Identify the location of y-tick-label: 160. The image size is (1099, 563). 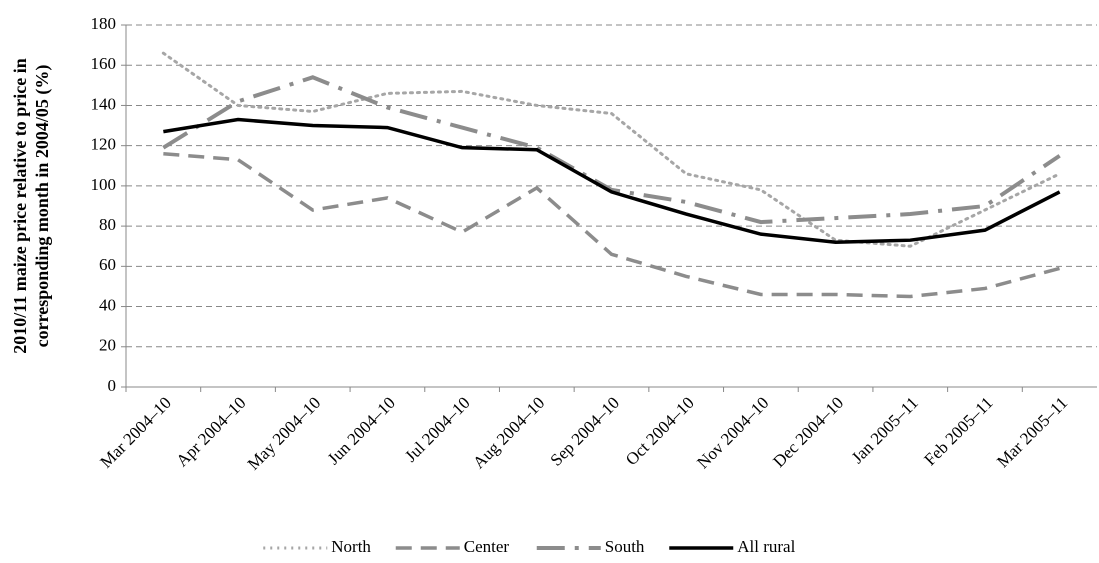
(104, 63).